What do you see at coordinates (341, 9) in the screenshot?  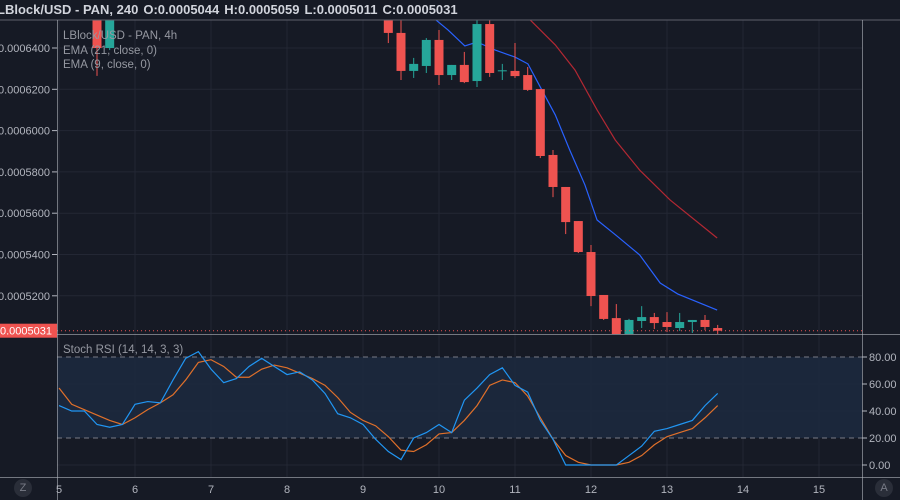 I see `low-value: L:0.0005011` at bounding box center [341, 9].